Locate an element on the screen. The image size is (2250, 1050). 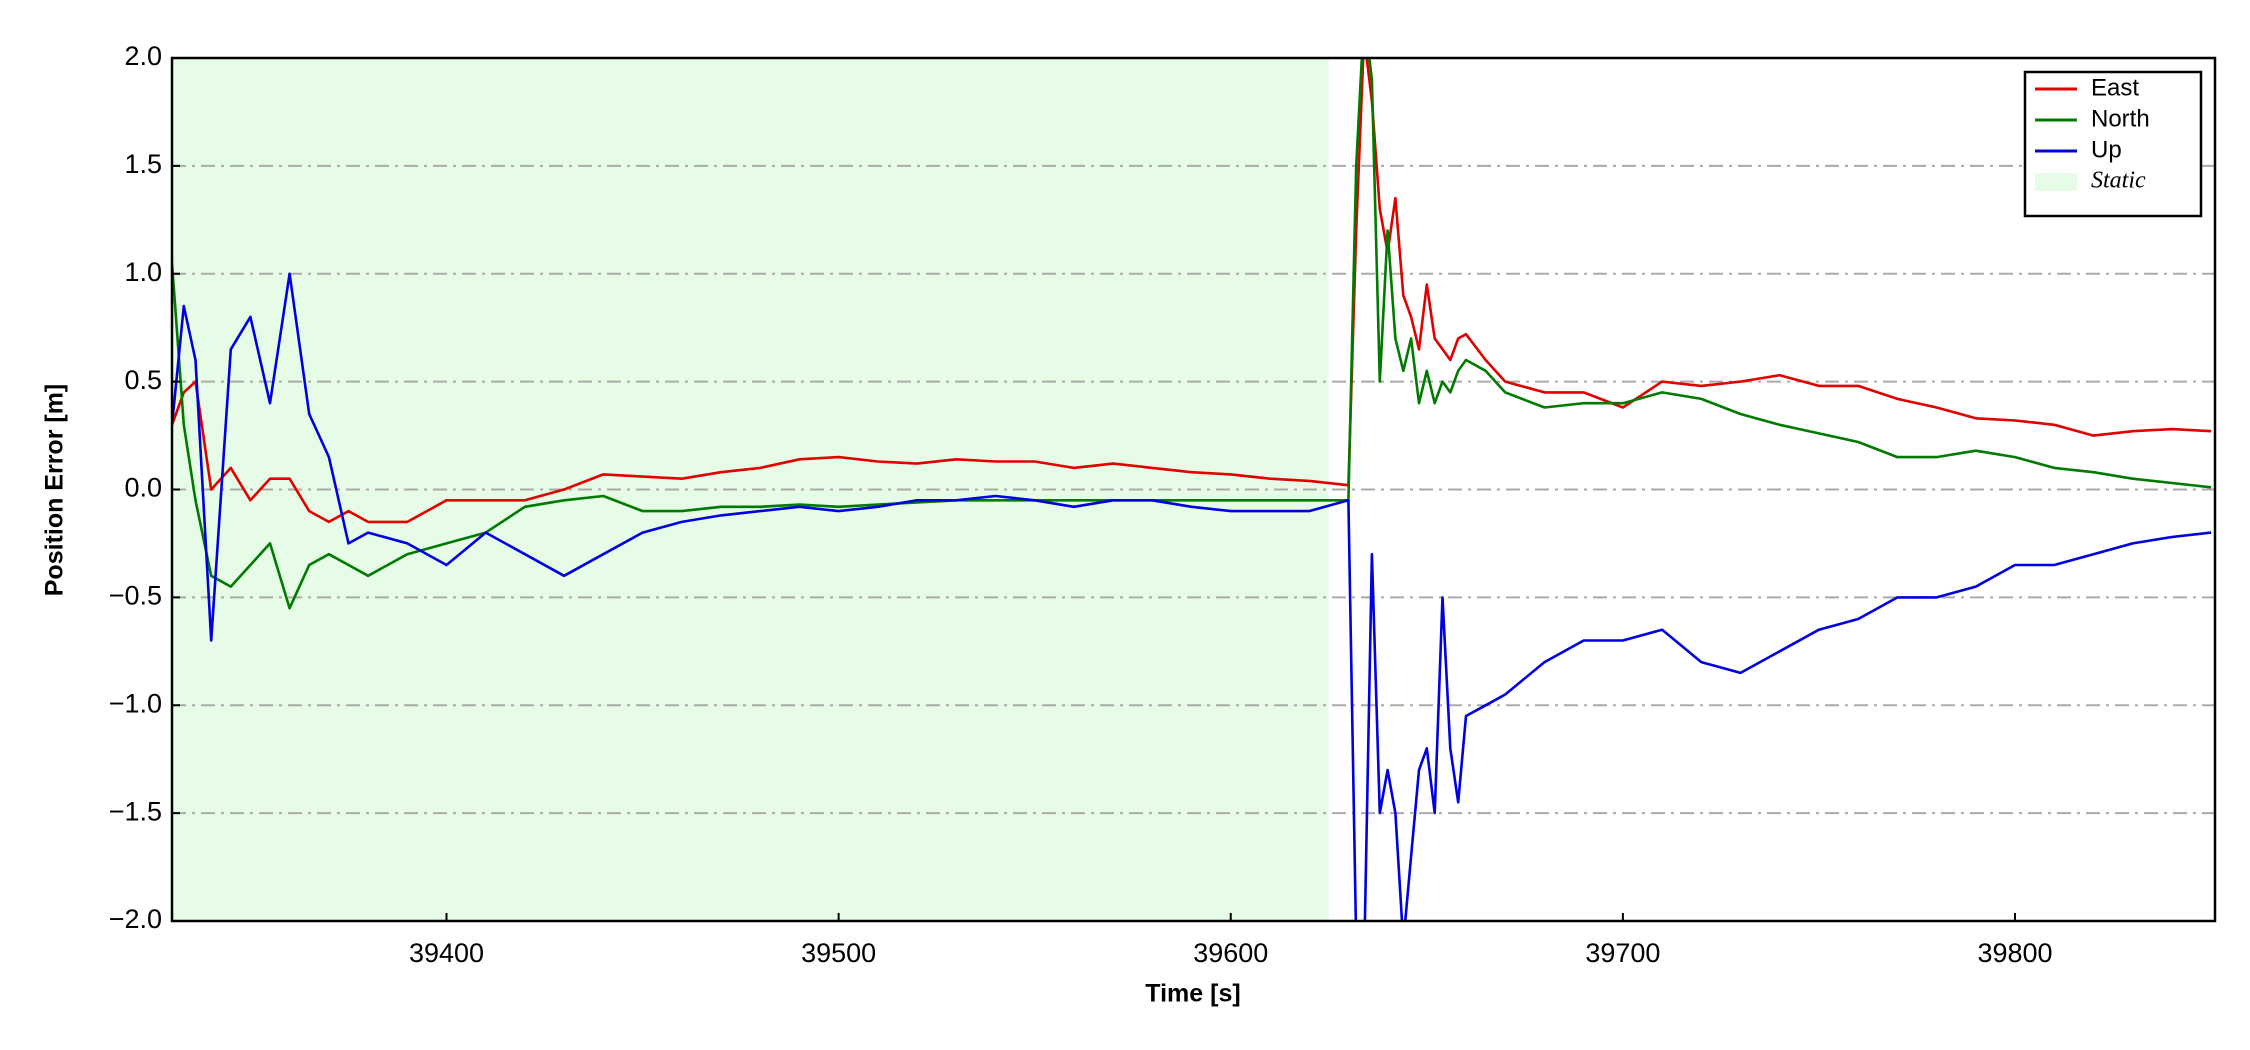
legend-swatch is located at coordinates (2056, 182).